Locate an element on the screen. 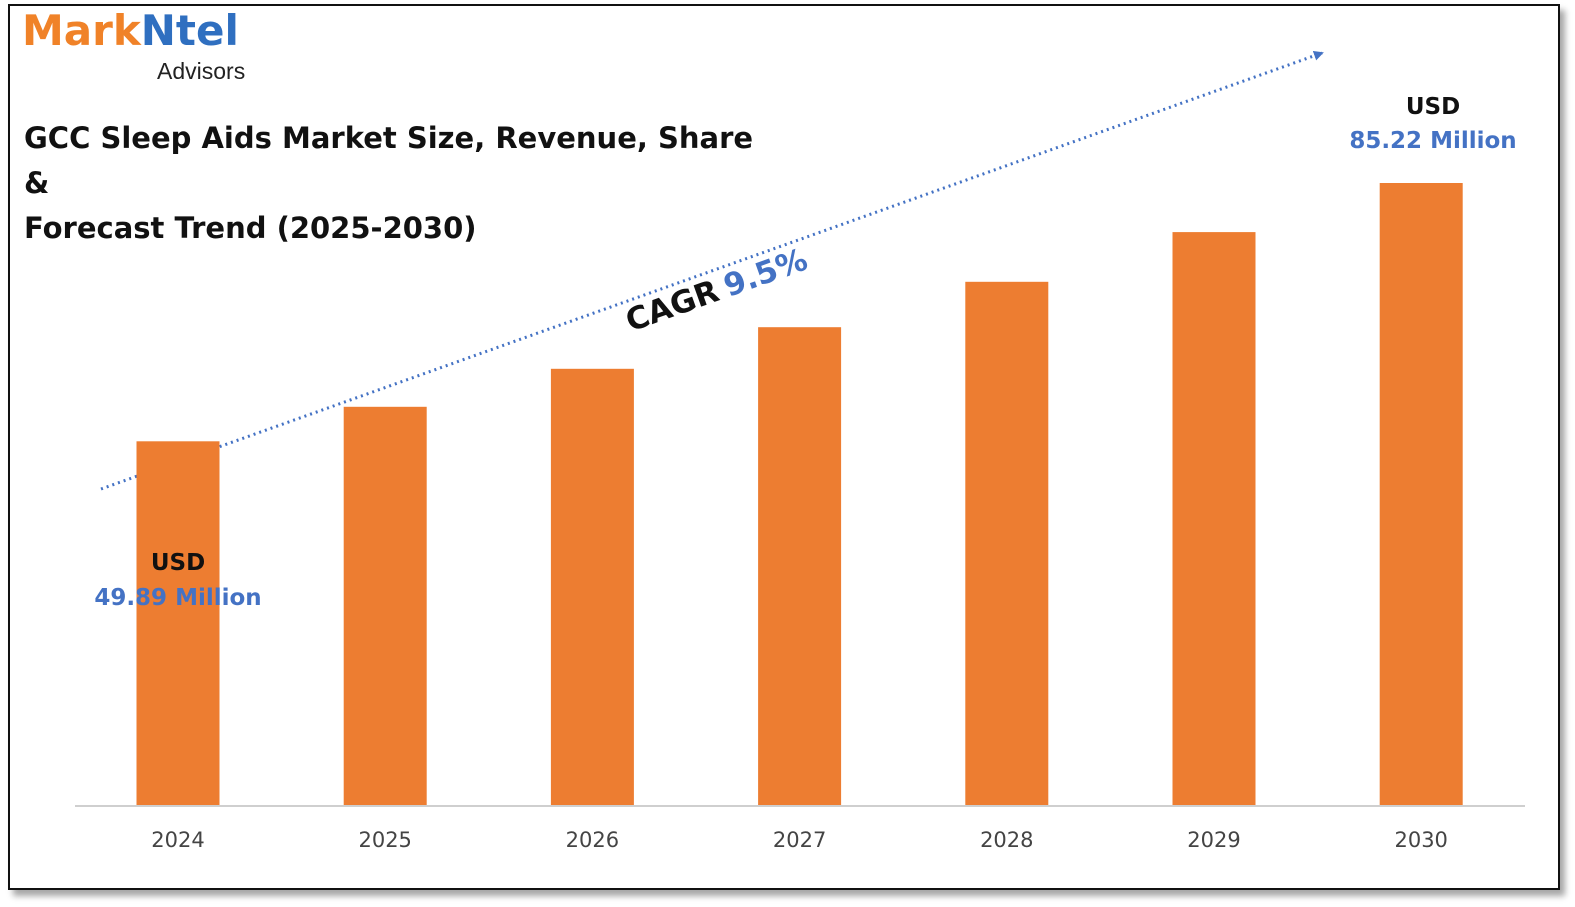 Image resolution: width=1575 pixels, height=907 pixels. x-tick-2027: 2027 is located at coordinates (799, 840).